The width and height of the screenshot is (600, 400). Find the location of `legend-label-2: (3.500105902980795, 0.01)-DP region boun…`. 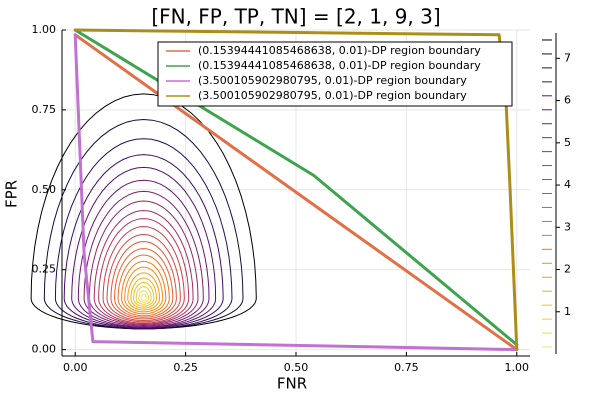

legend-label-2: (3.500105902980795, 0.01)-DP region boun… is located at coordinates (332, 80).